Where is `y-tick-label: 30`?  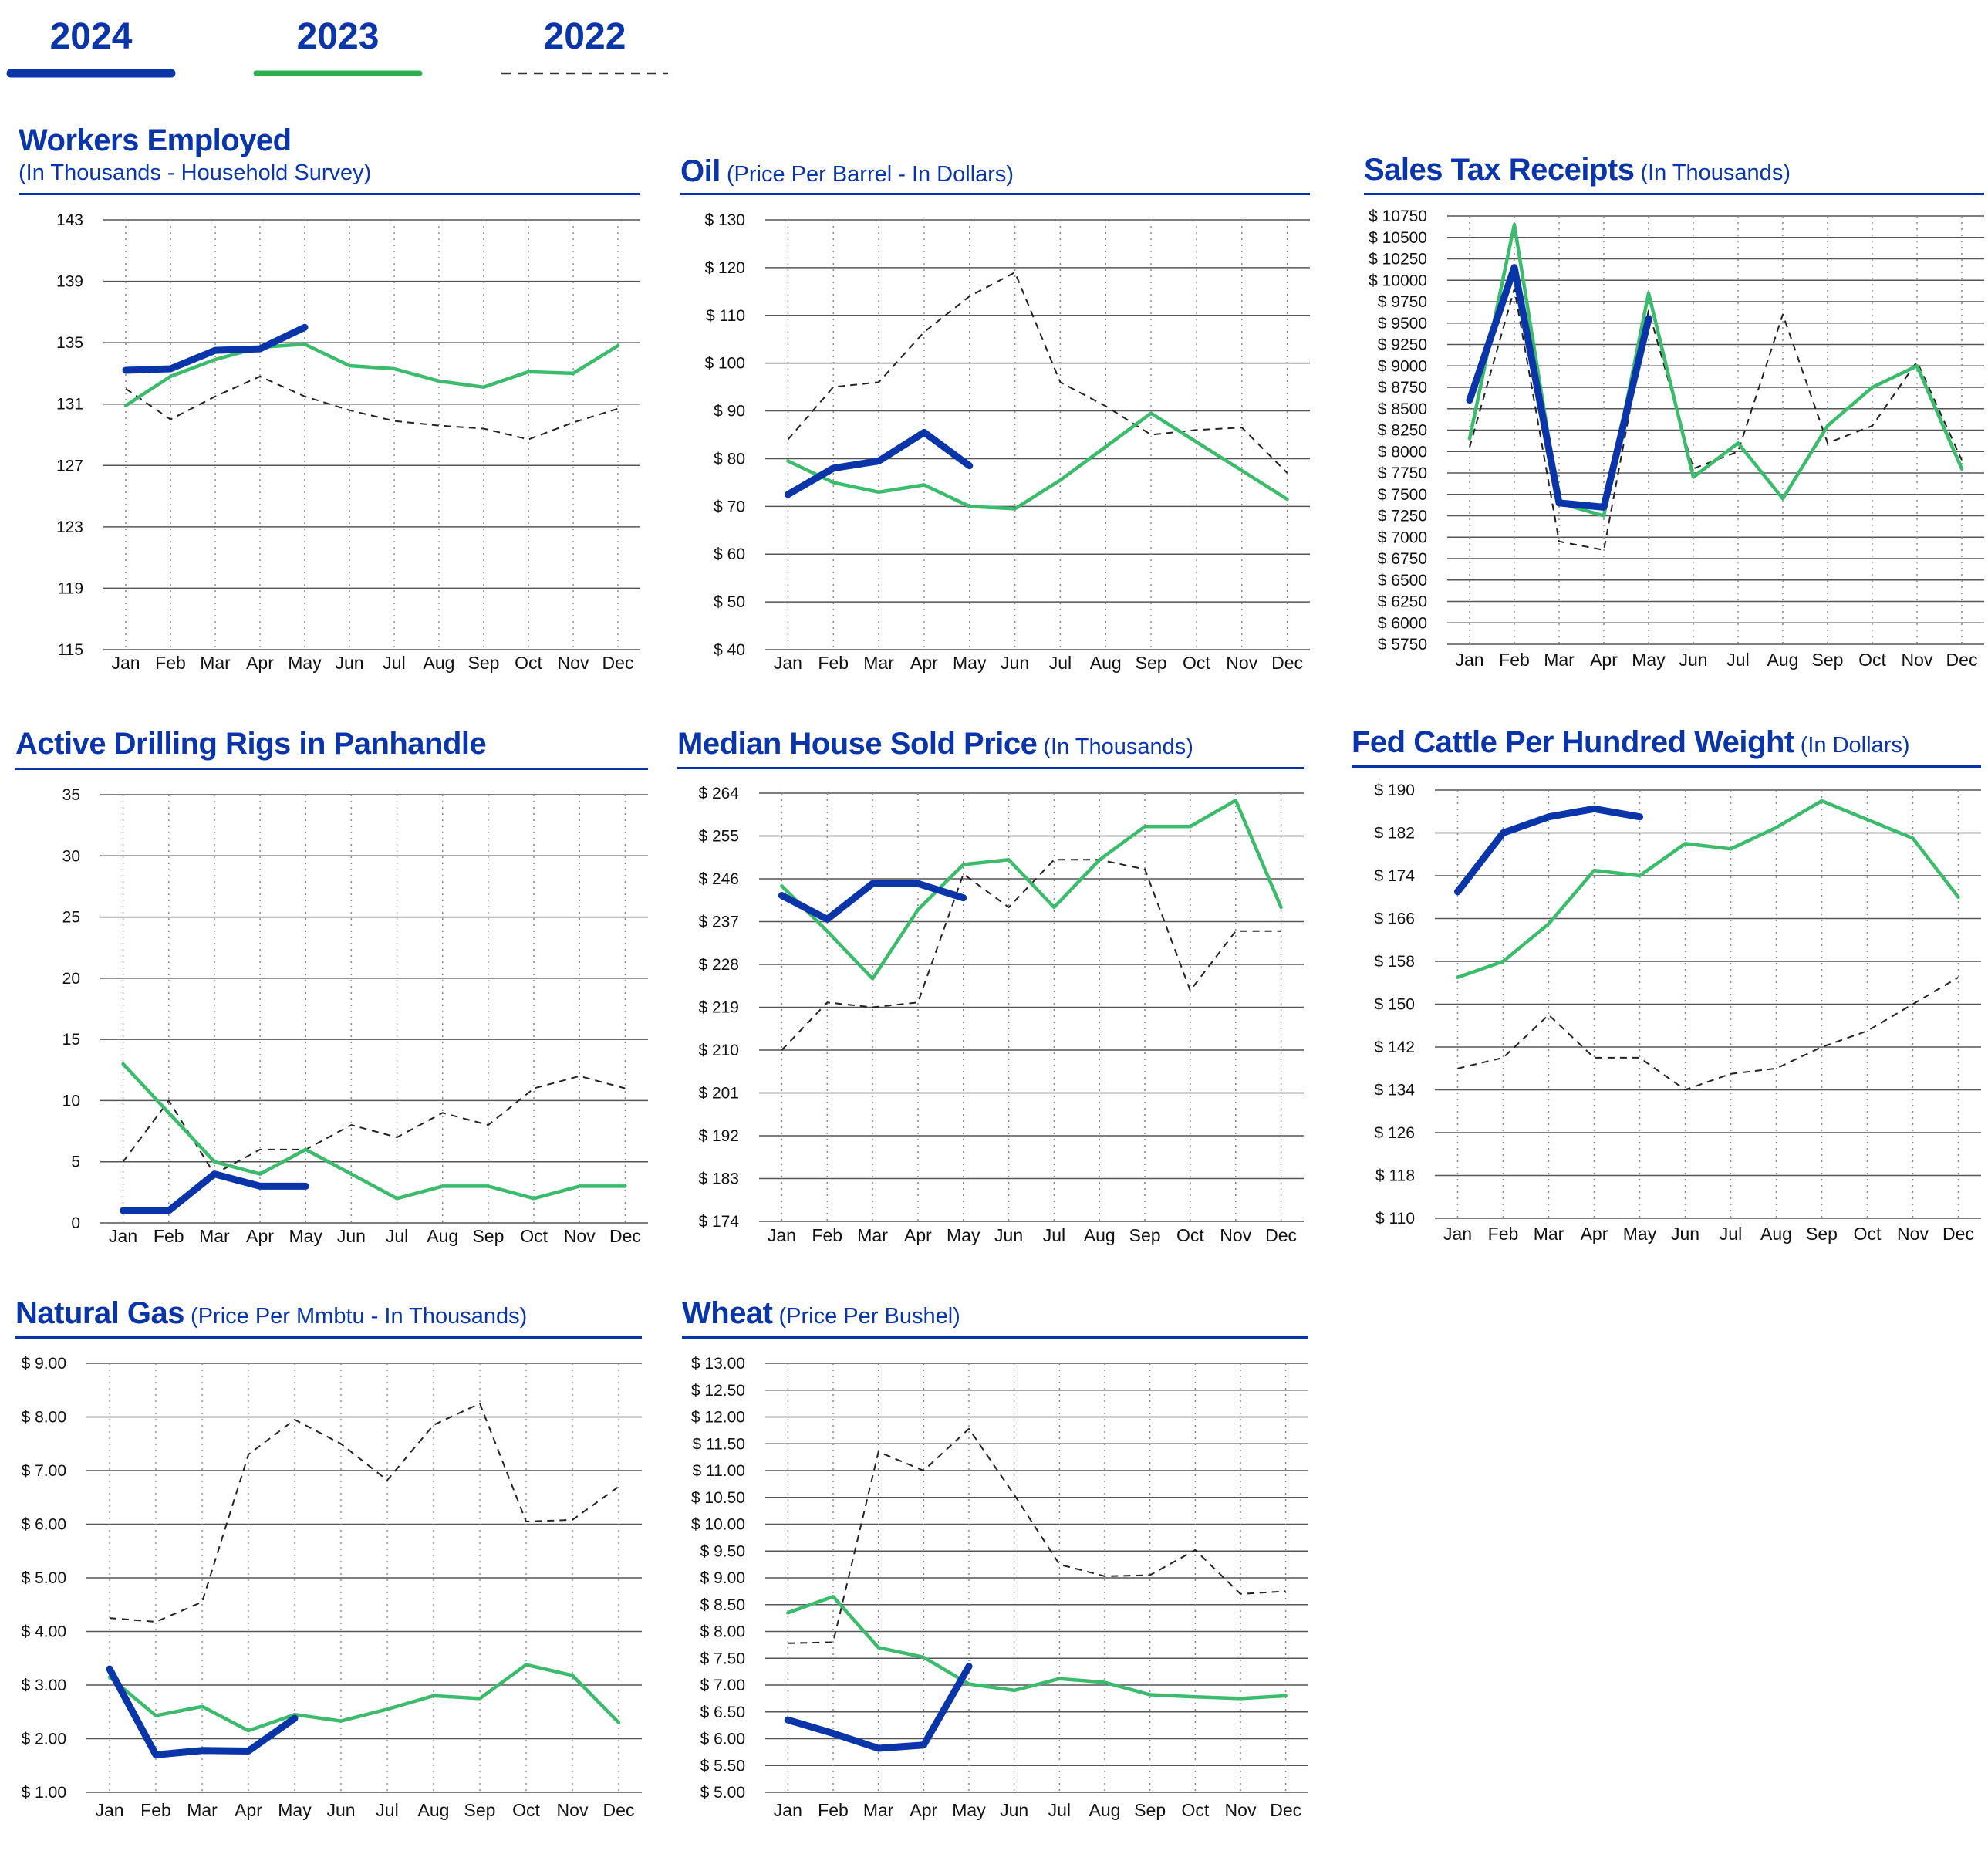 y-tick-label: 30 is located at coordinates (71, 856).